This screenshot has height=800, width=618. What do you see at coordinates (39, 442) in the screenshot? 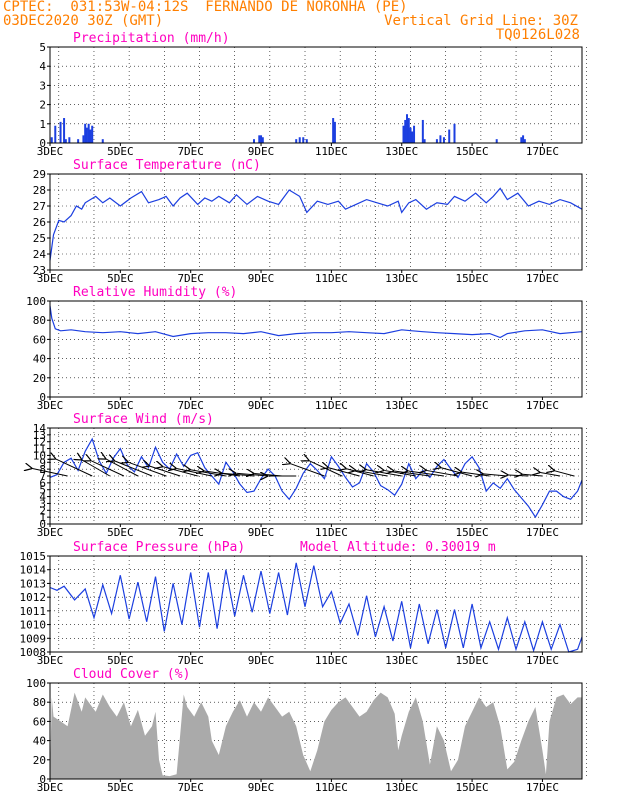
I see `y-tick-label: 12` at bounding box center [39, 442].